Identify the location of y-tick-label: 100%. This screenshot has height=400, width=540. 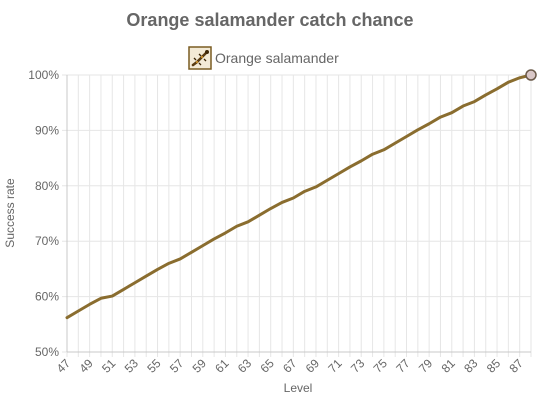
(43, 75).